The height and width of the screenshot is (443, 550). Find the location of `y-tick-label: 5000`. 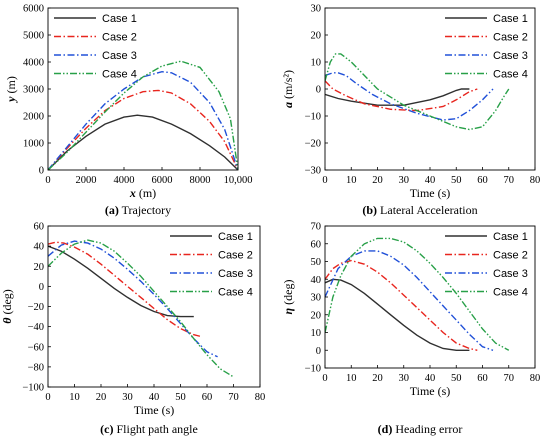

y-tick-label: 5000 is located at coordinates (33, 36).